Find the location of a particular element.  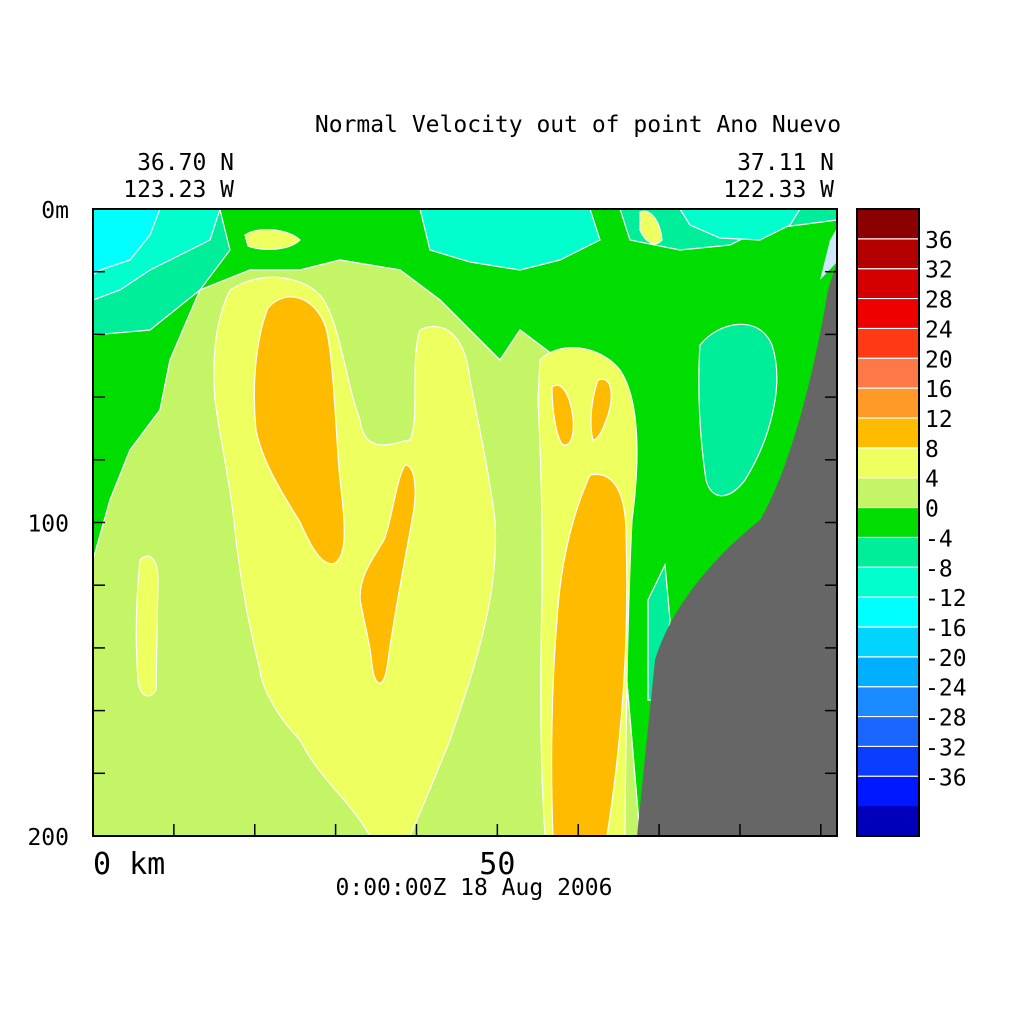

colorbar-label: -12 is located at coordinates (946, 599).